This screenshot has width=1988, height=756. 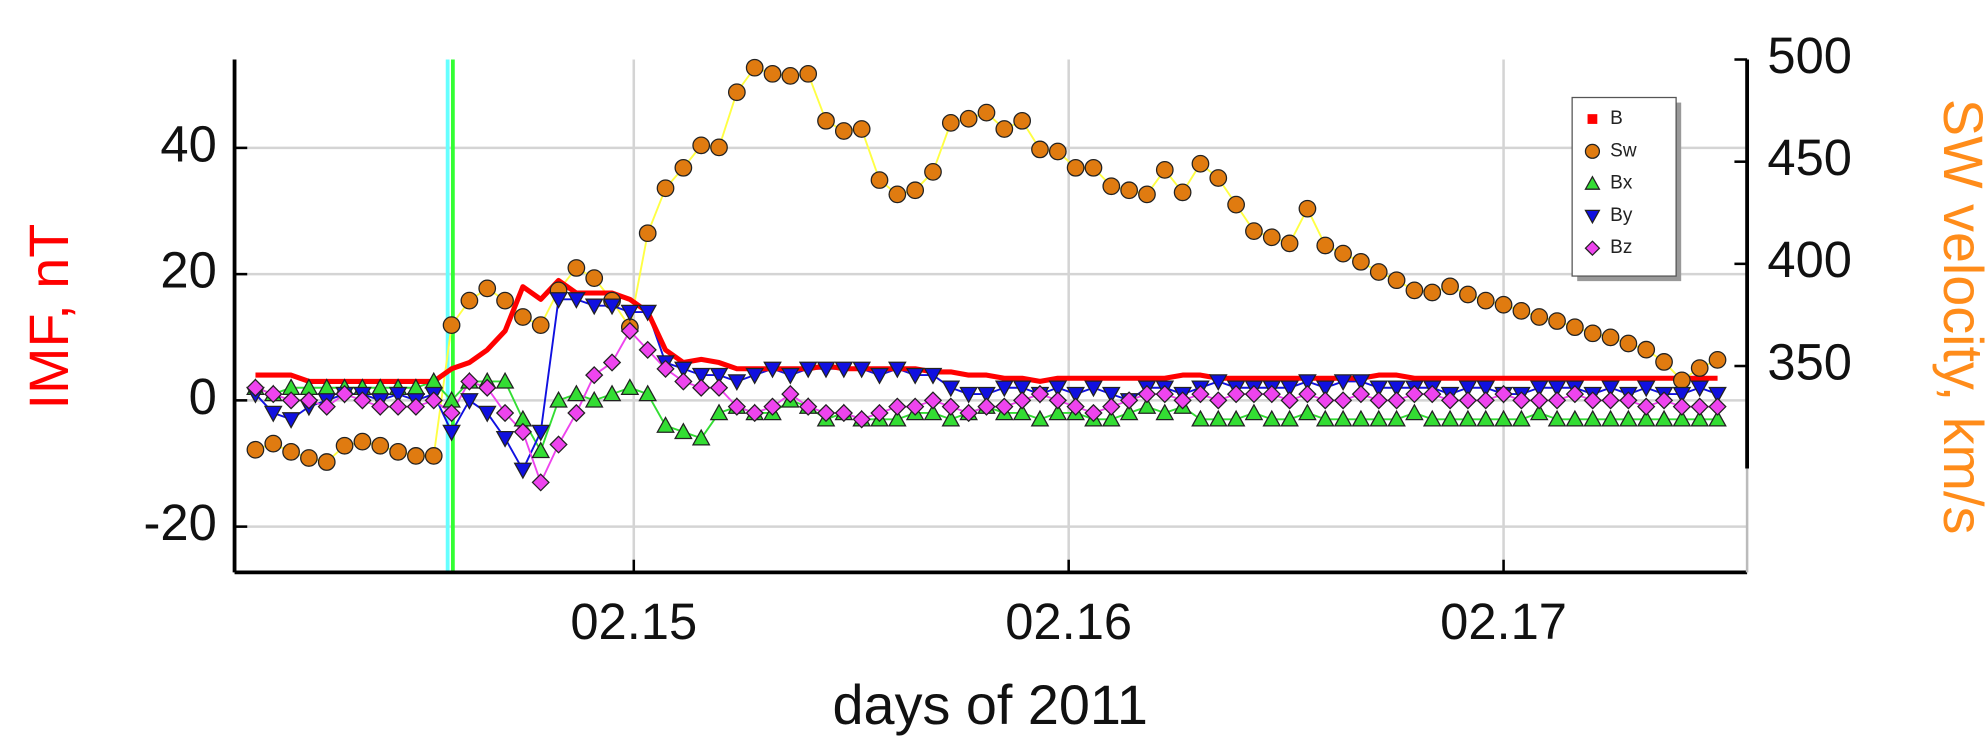 What do you see at coordinates (986, 330) in the screenshot?
I see `series-line` at bounding box center [986, 330].